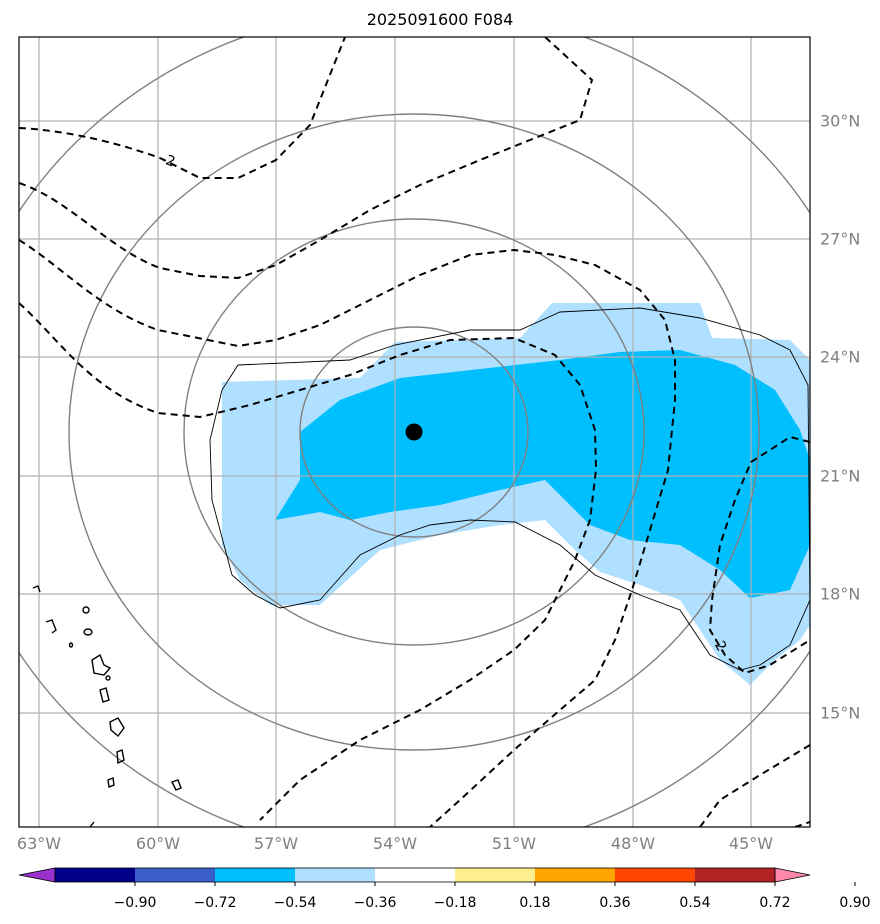 The height and width of the screenshot is (924, 880). What do you see at coordinates (775, 903) in the screenshot?
I see `colorbar-tick-label: 0.72` at bounding box center [775, 903].